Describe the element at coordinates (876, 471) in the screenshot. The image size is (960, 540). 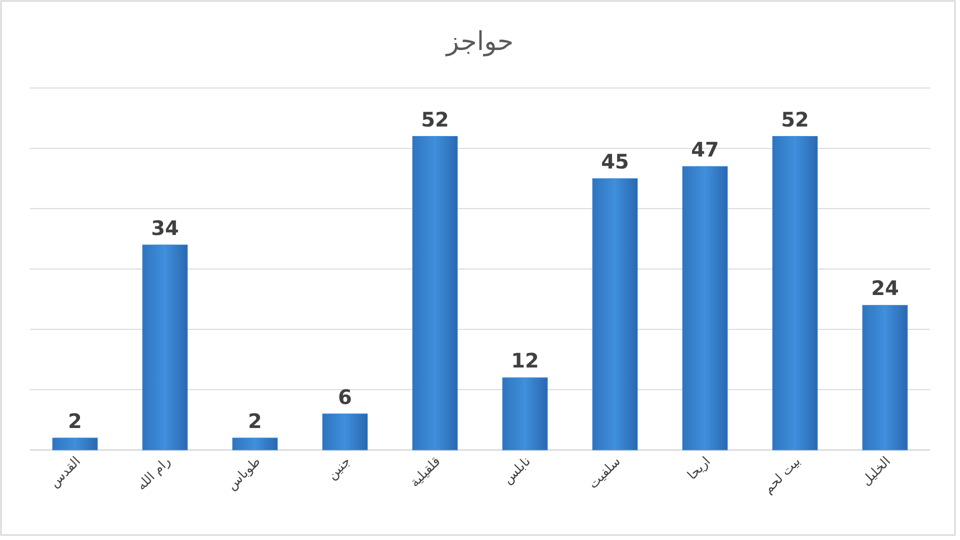
I see `x-tick-label: الخليل` at that location.